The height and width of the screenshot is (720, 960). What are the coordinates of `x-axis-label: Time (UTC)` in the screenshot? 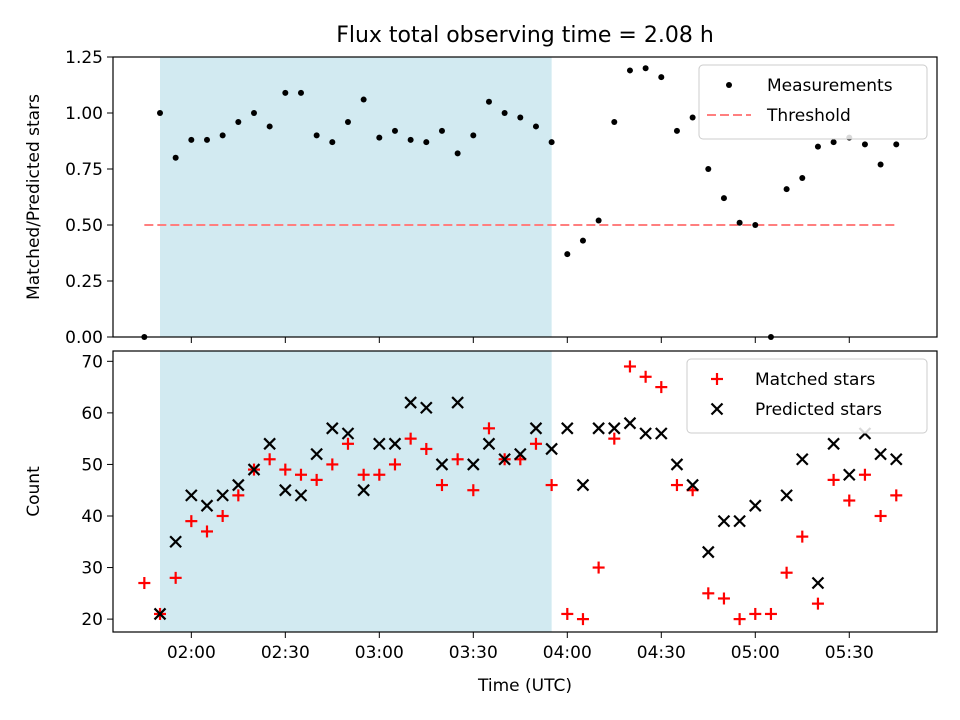 It's located at (524, 686).